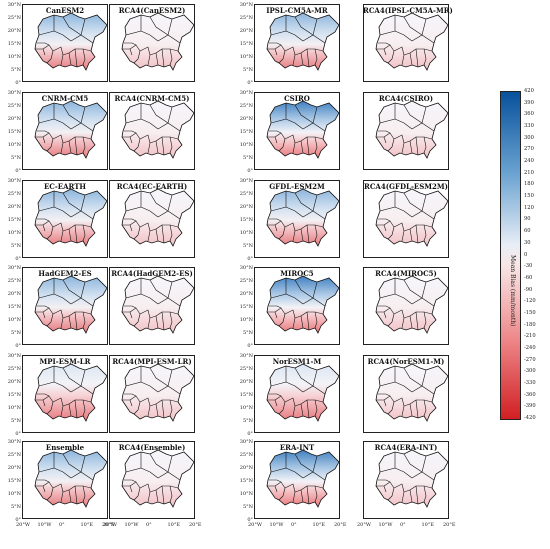 The width and height of the screenshot is (550, 549). What do you see at coordinates (529, 161) in the screenshot?
I see `colorbar-tick: 240` at bounding box center [529, 161].